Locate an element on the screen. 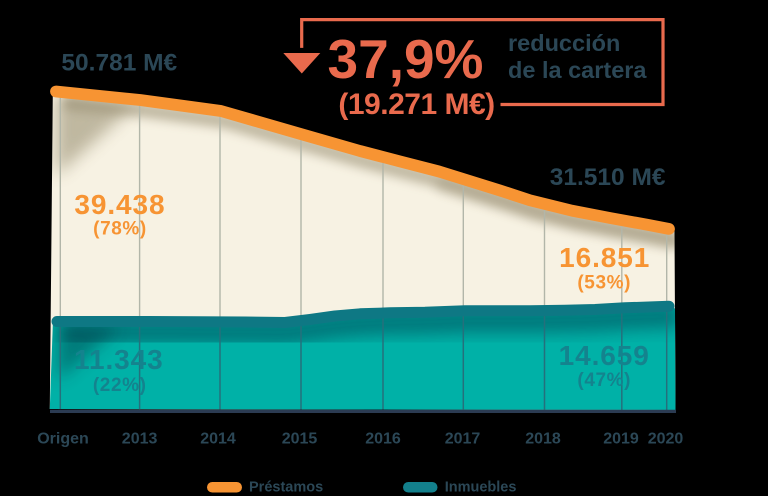 The image size is (768, 496). svg-text: Inmuebles is located at coordinates (481, 488).